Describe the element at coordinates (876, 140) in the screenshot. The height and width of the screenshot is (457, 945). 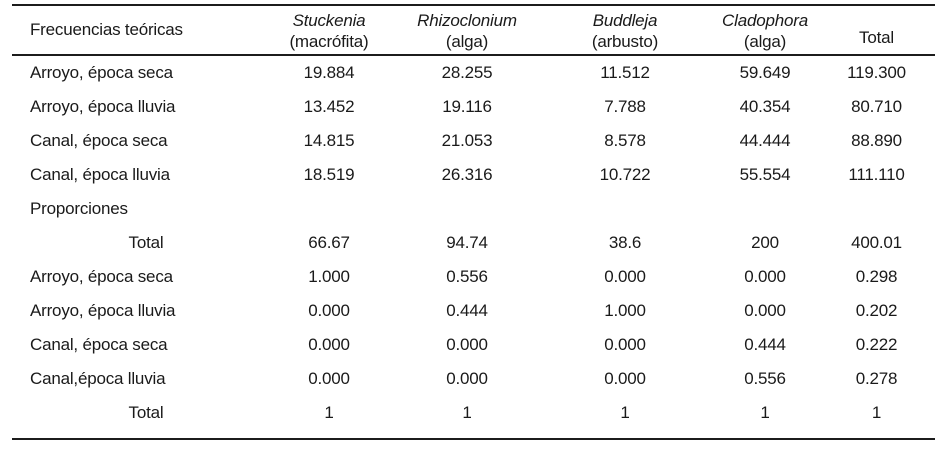
I see `cell-value: 88.890` at that location.